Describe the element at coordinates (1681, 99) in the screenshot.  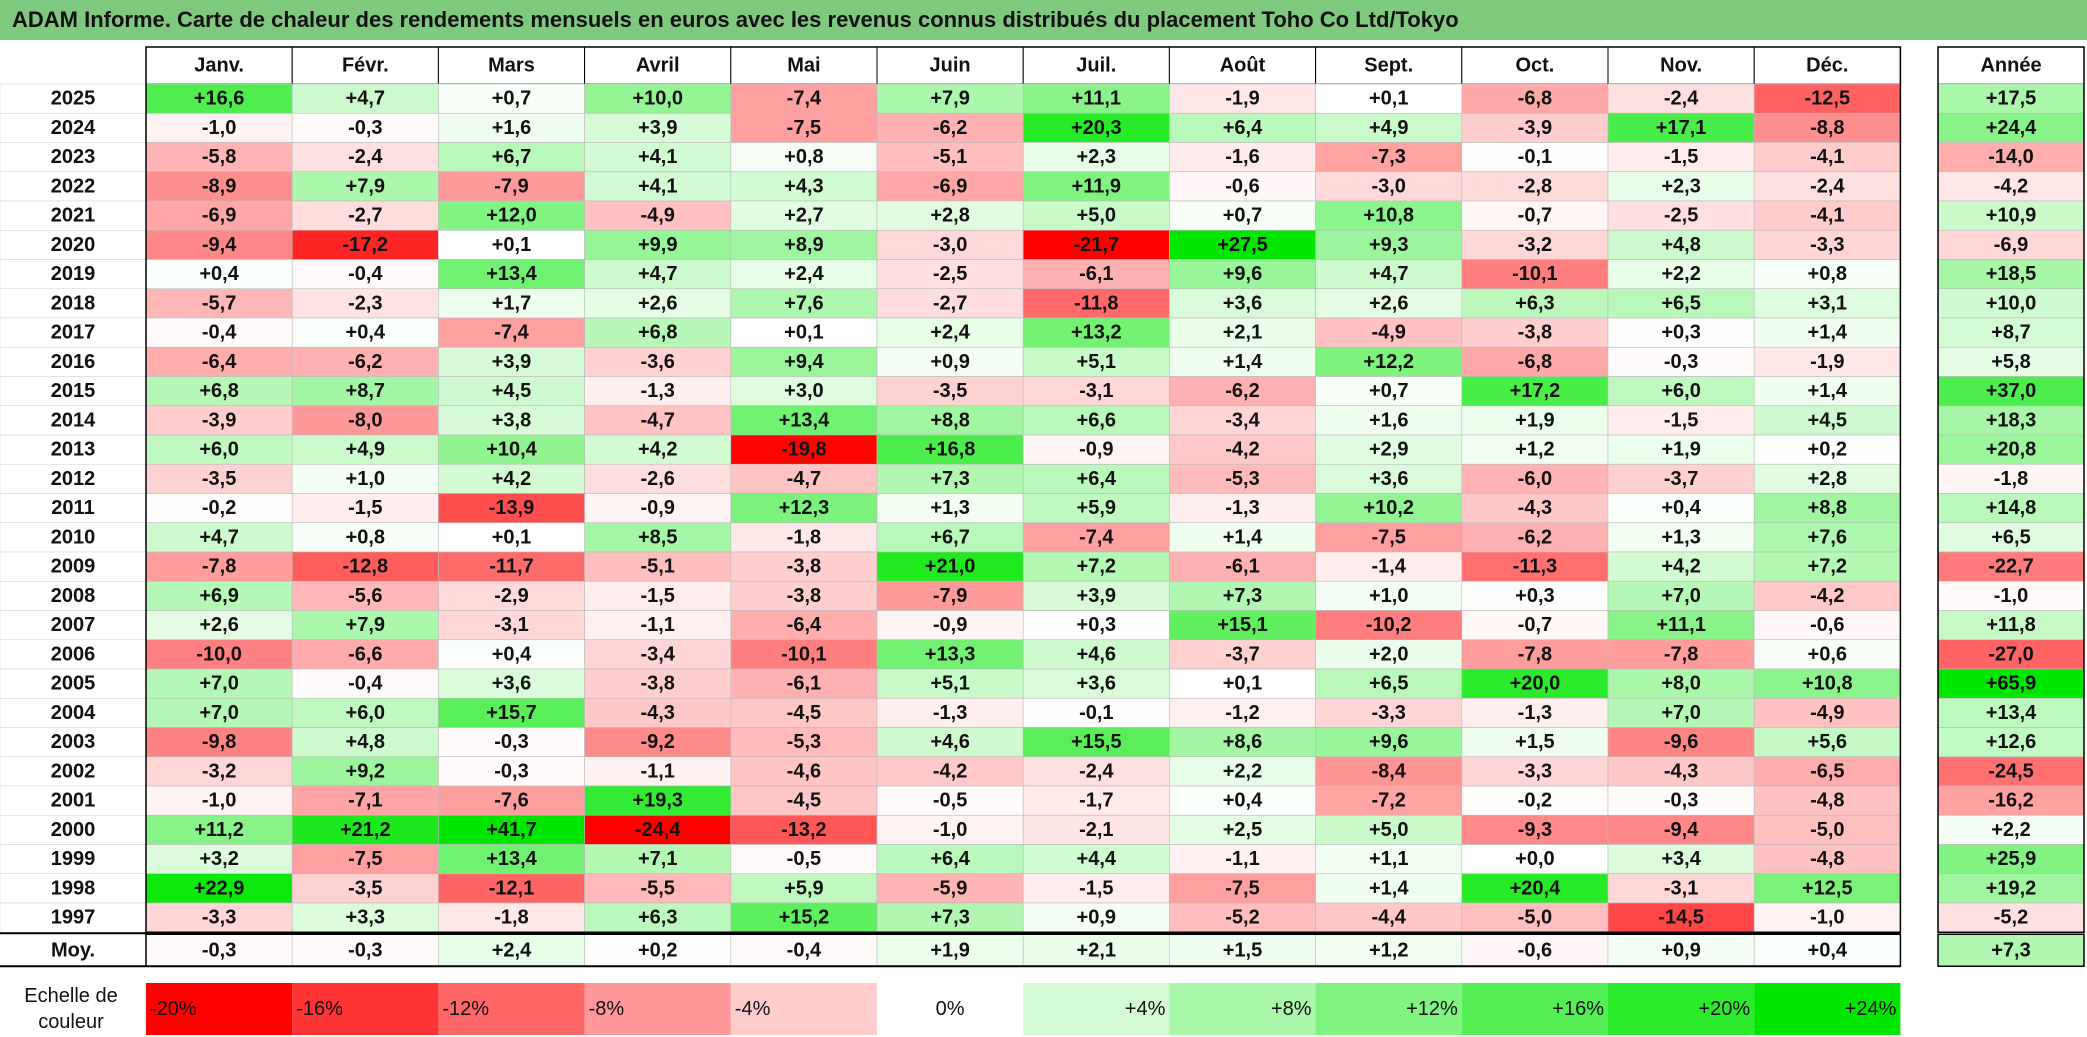
I see `heatmap-cell-value: -2,4` at that location.